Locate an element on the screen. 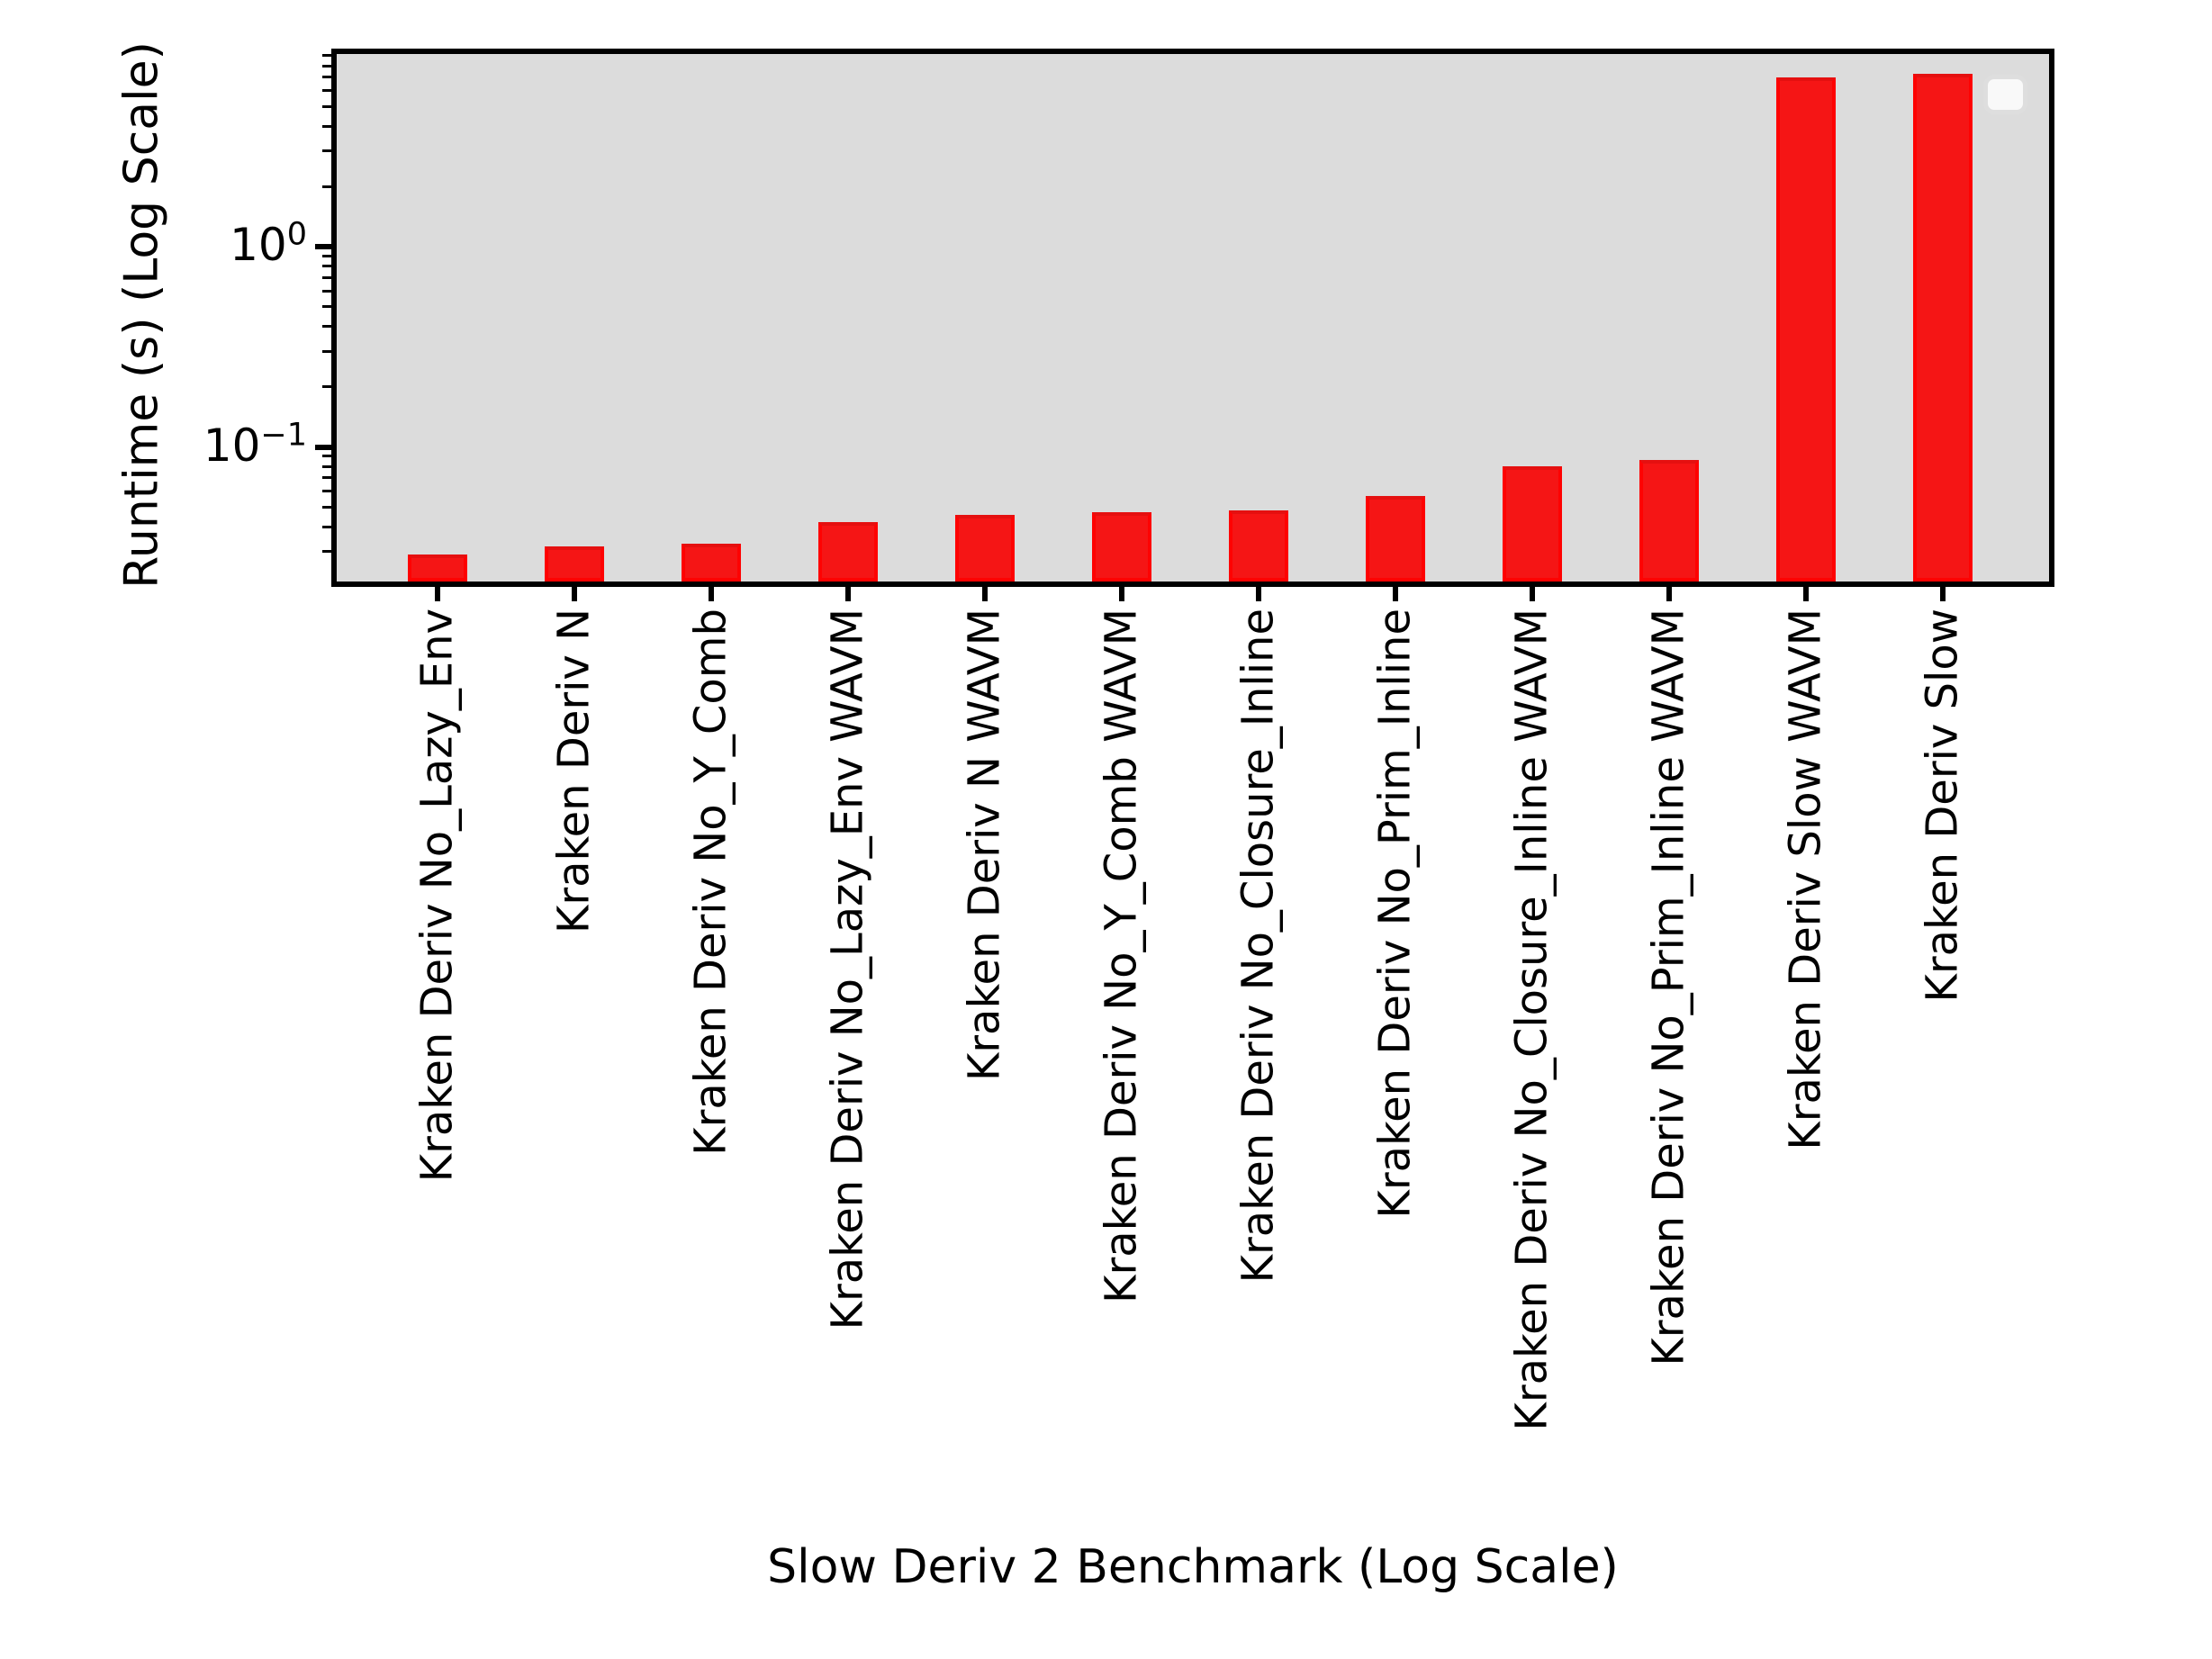 Image resolution: width=2212 pixels, height=1659 pixels. x-tick-label: Kraken Deriv Slow is located at coordinates (1941, 806).